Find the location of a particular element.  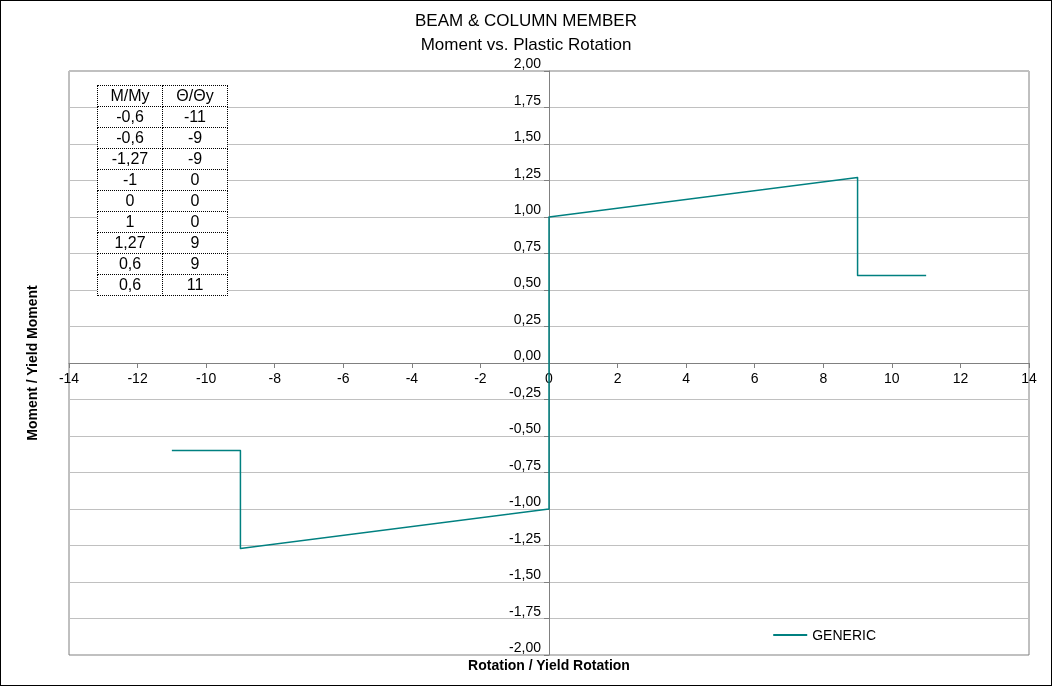

y-tick-label: -1,25 is located at coordinates (525, 537).